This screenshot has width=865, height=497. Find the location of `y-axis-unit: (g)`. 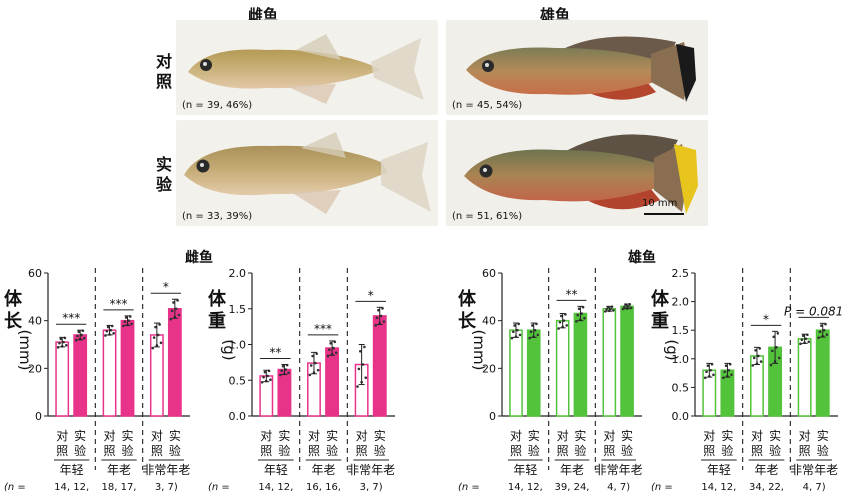

y-axis-unit: (g) is located at coordinates (672, 349).